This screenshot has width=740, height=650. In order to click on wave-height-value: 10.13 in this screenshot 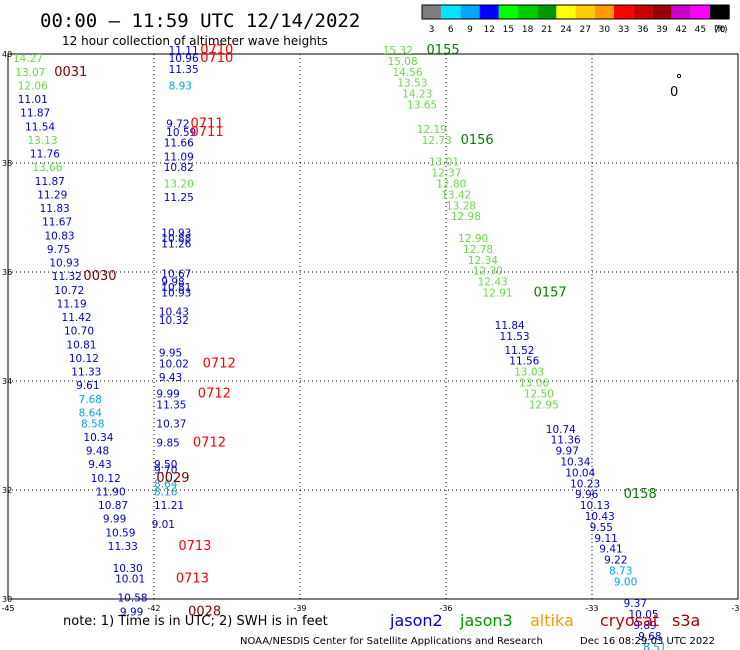, I will do `click(595, 506)`.